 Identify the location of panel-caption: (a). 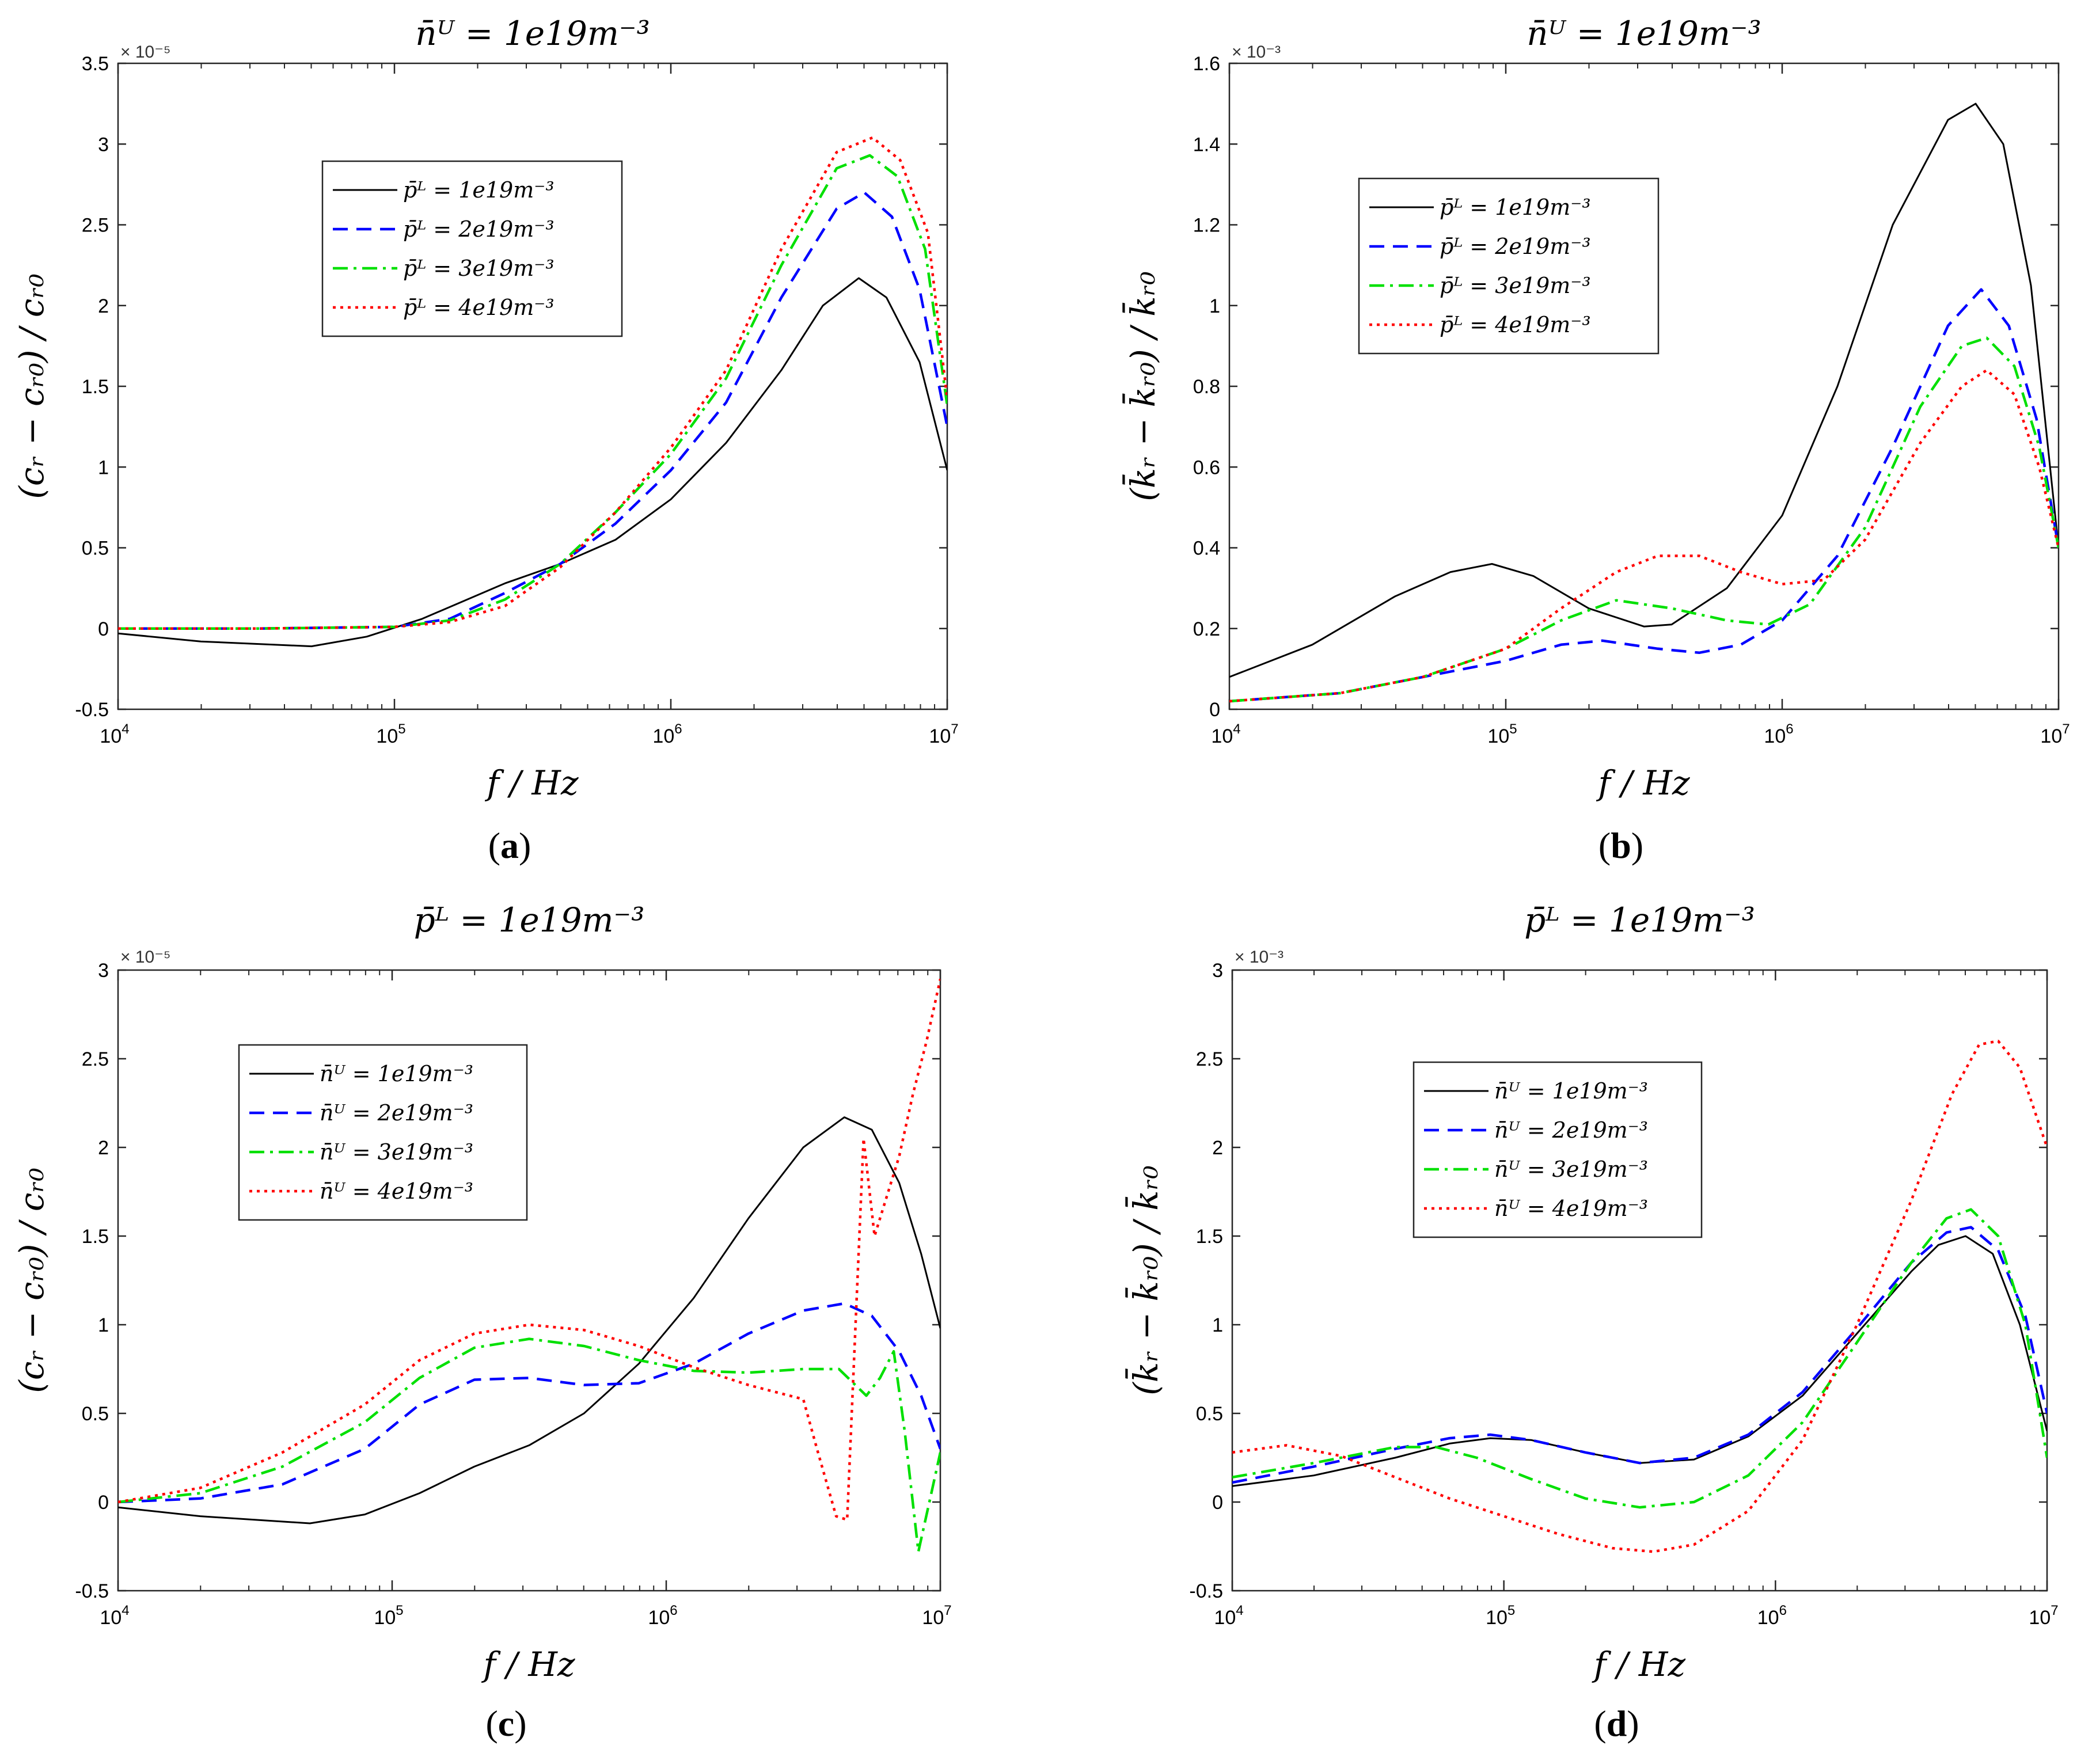
(509, 846).